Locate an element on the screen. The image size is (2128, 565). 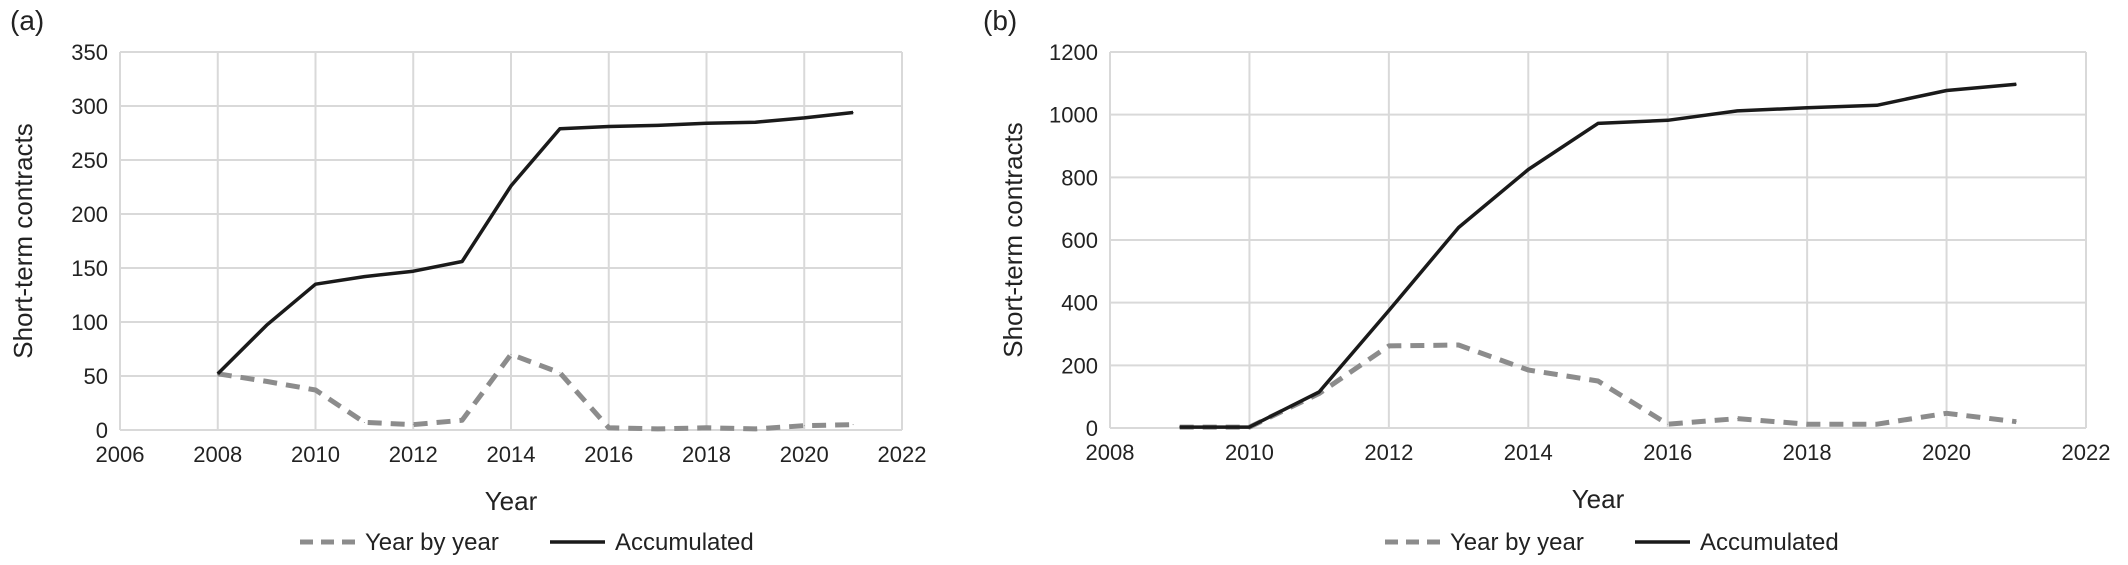
chart-a-x-tick-label: 2008 is located at coordinates (217, 454).